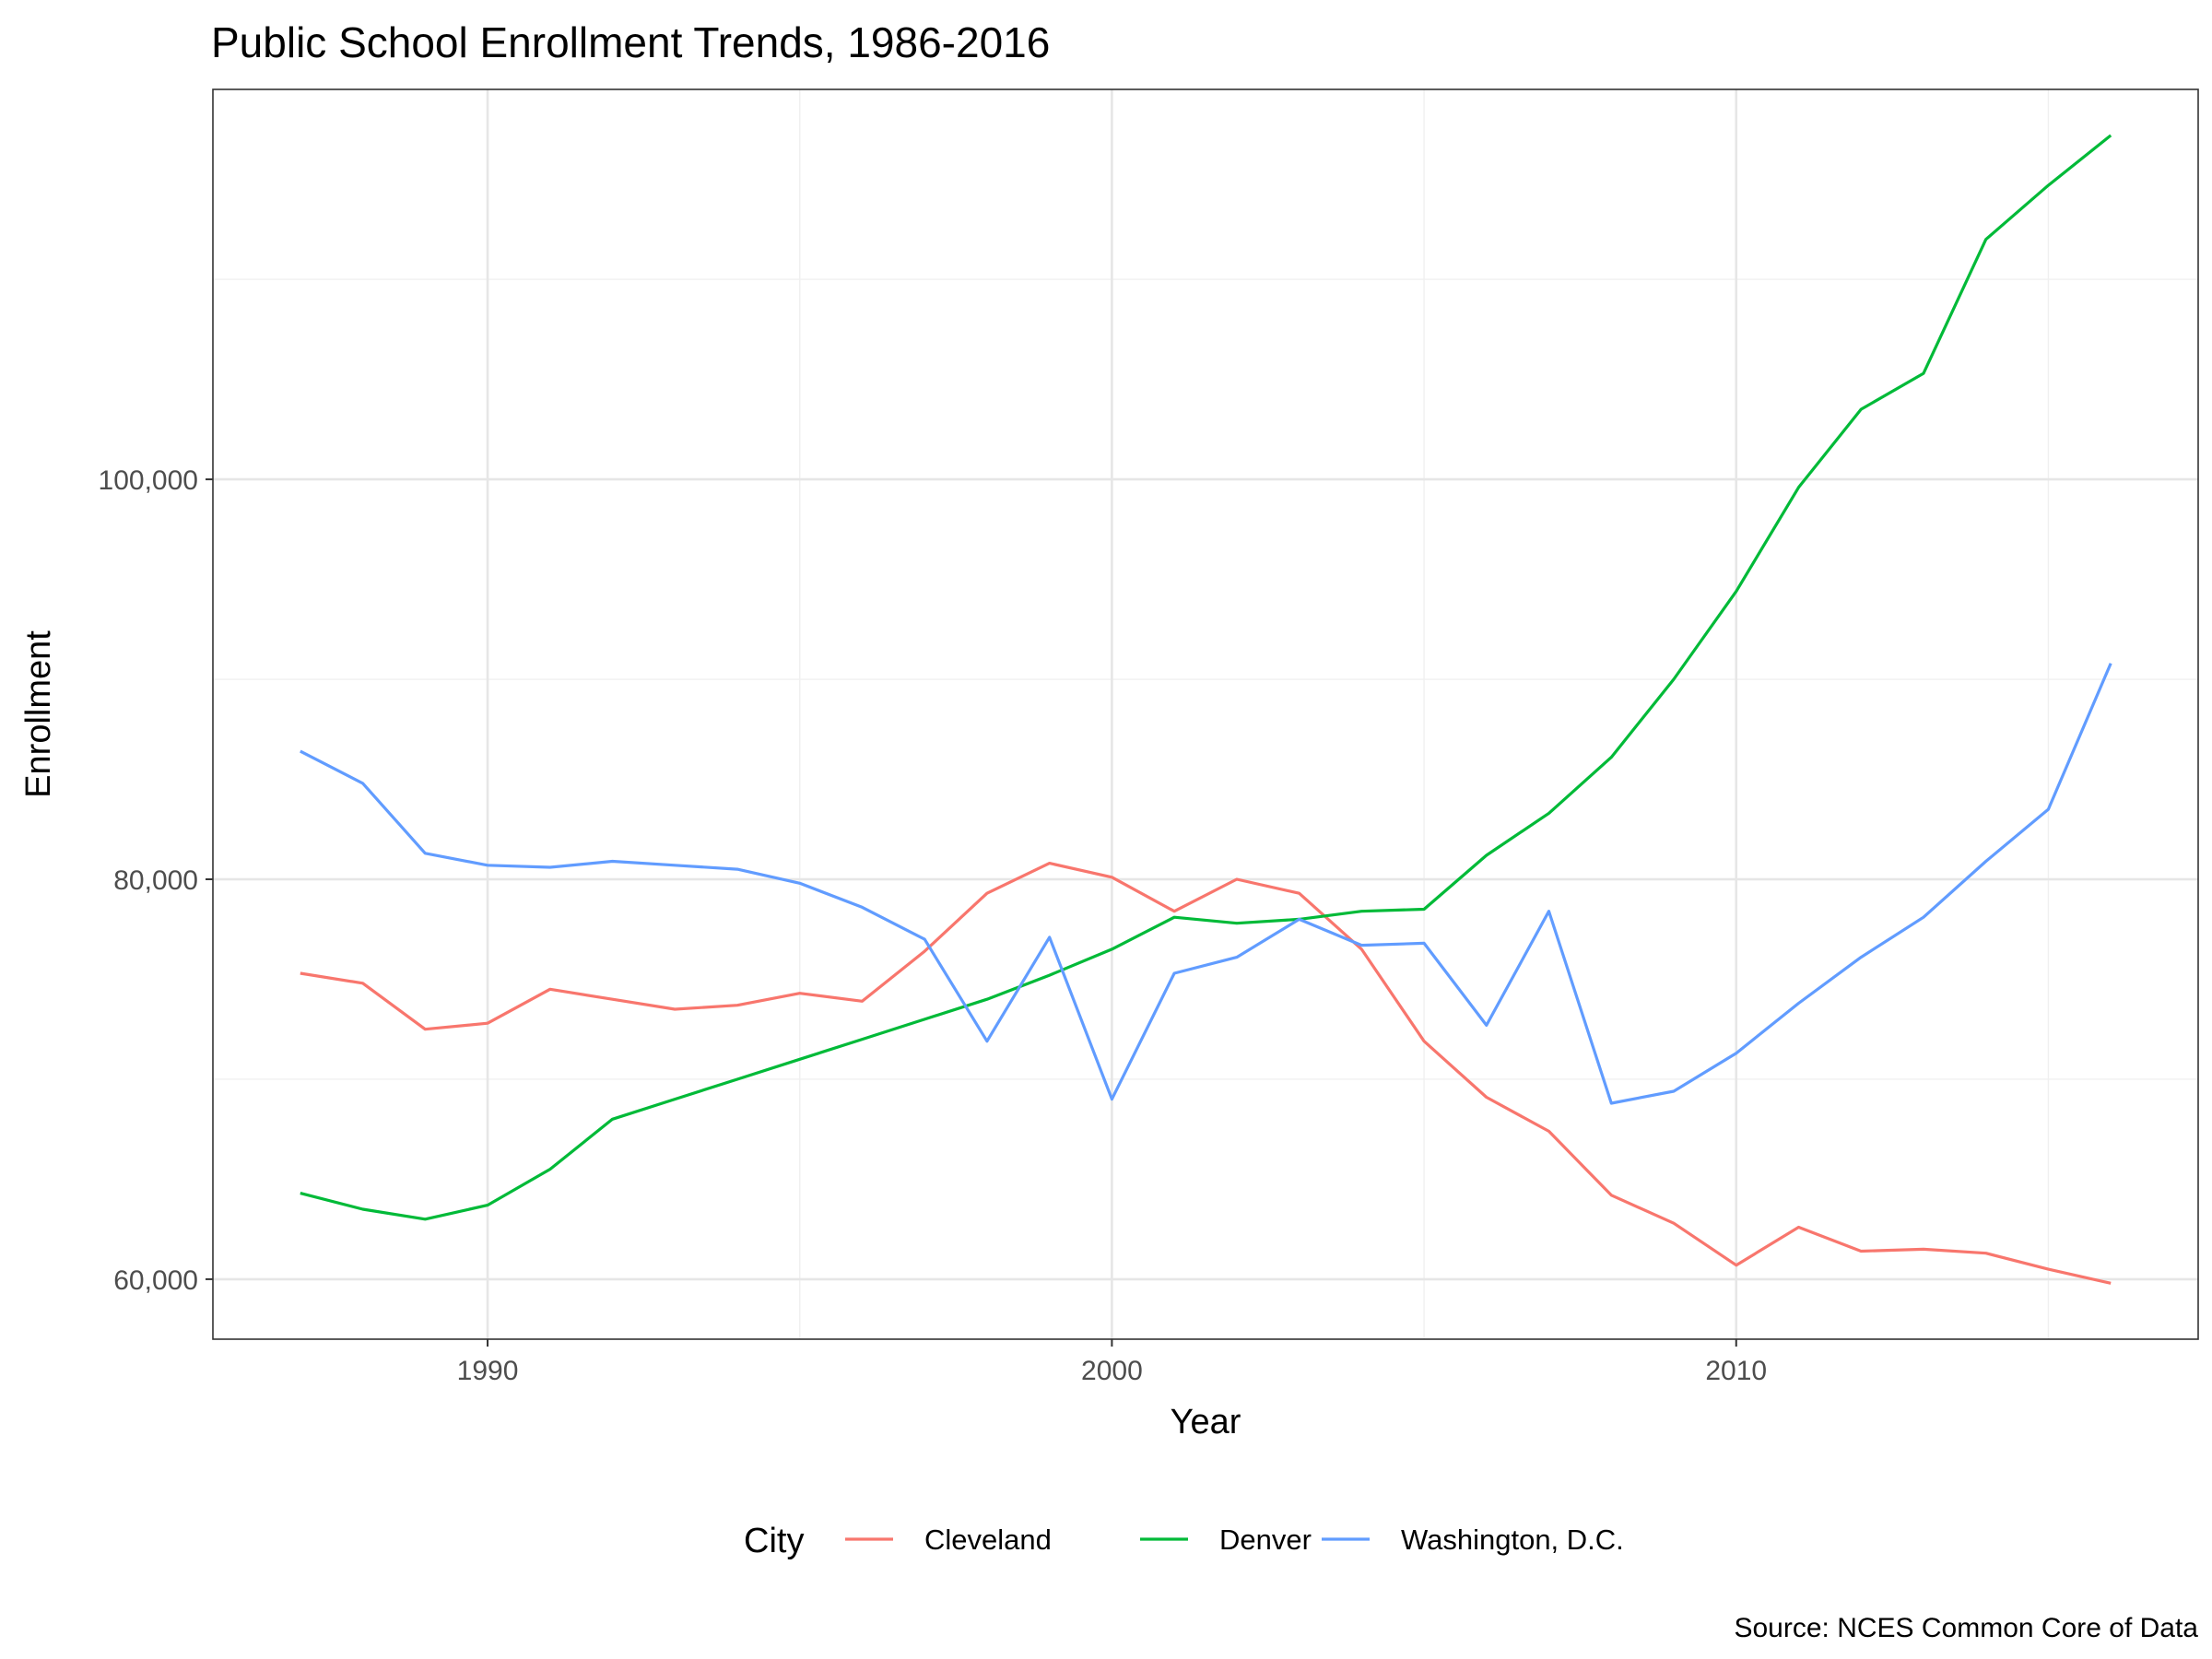 The image size is (2212, 1659). I want to click on legend-label: Denver, so click(1265, 1540).